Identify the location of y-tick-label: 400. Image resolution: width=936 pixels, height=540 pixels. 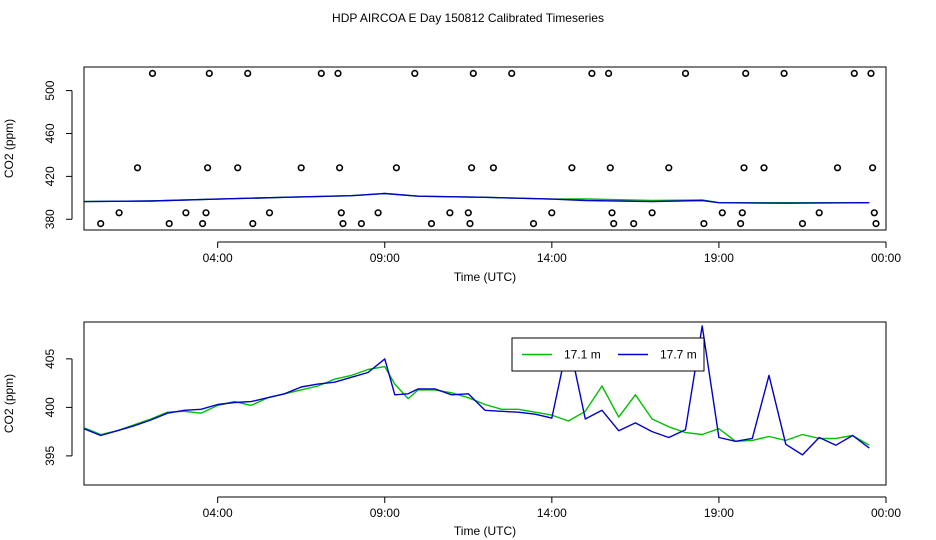
(50, 407).